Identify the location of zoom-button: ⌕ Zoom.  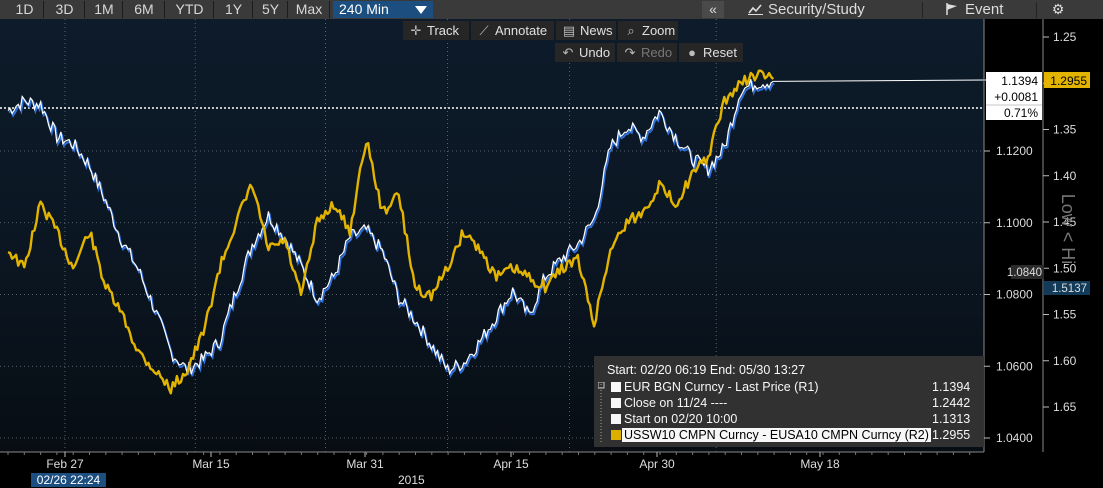
(648, 30).